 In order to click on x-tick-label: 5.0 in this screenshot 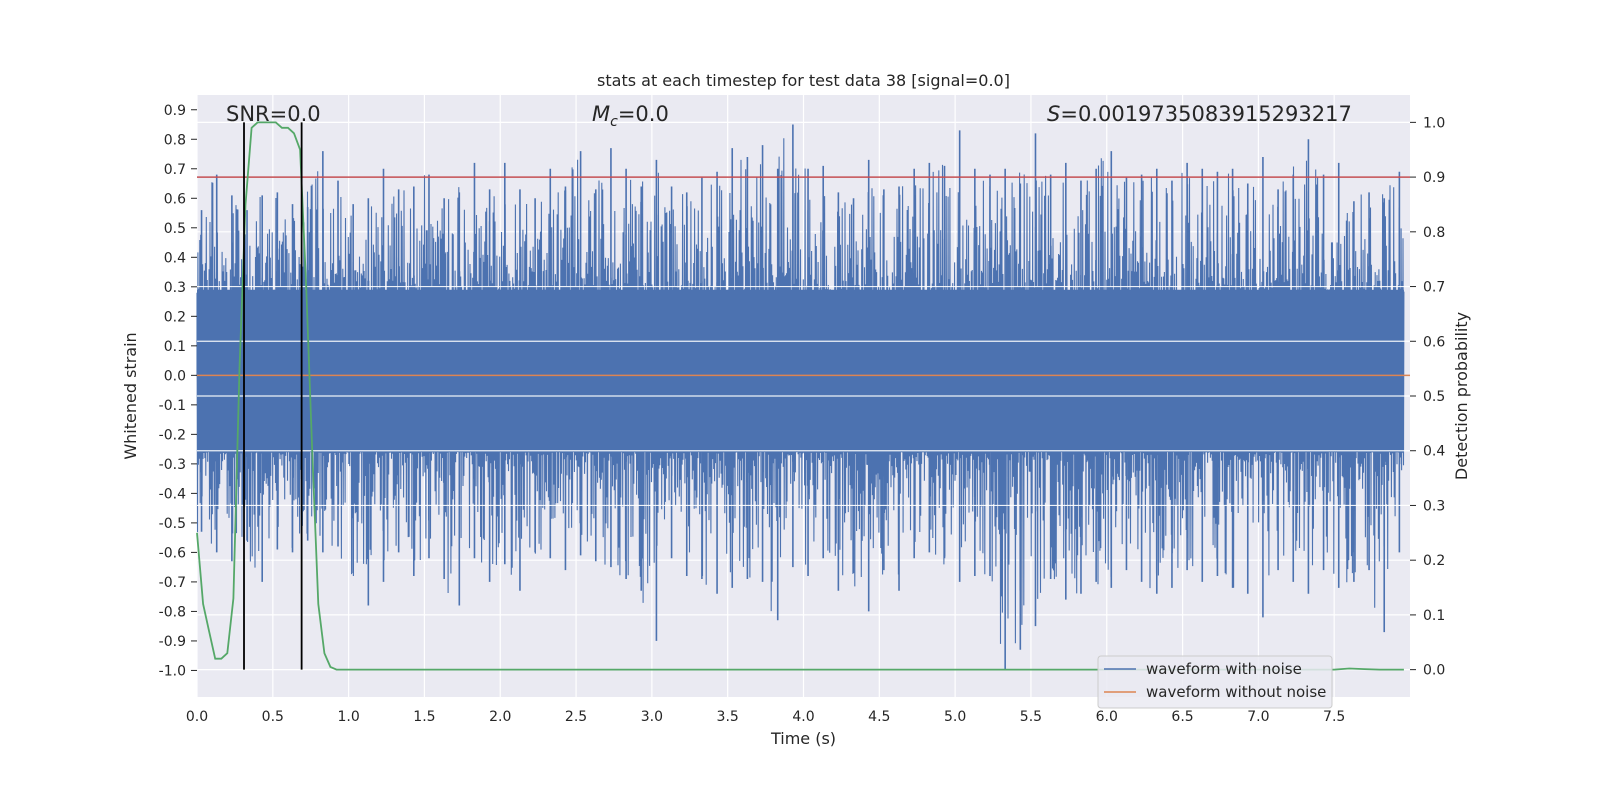, I will do `click(955, 717)`.